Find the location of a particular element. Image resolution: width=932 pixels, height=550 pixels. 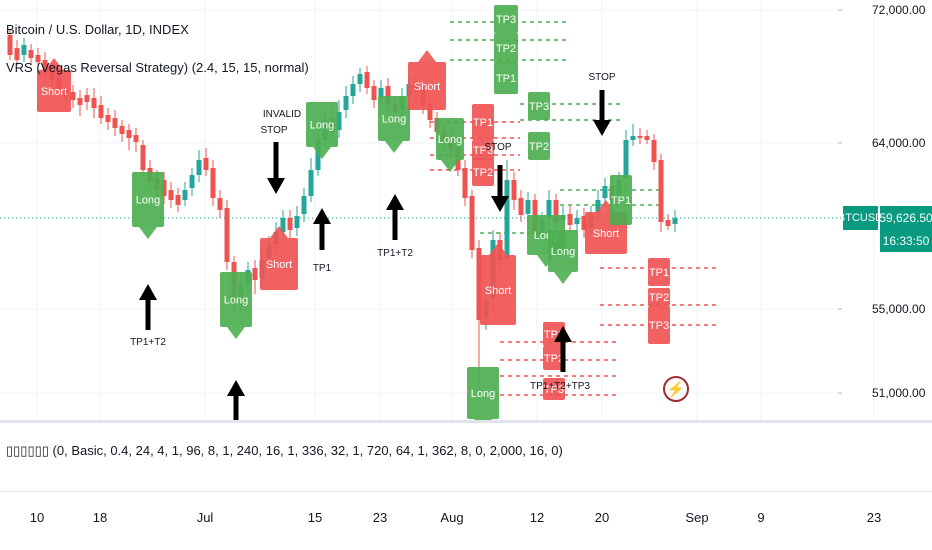

symbol-title: Bitcoin / U.S. Dollar, 1D, INDEX is located at coordinates (97, 29).